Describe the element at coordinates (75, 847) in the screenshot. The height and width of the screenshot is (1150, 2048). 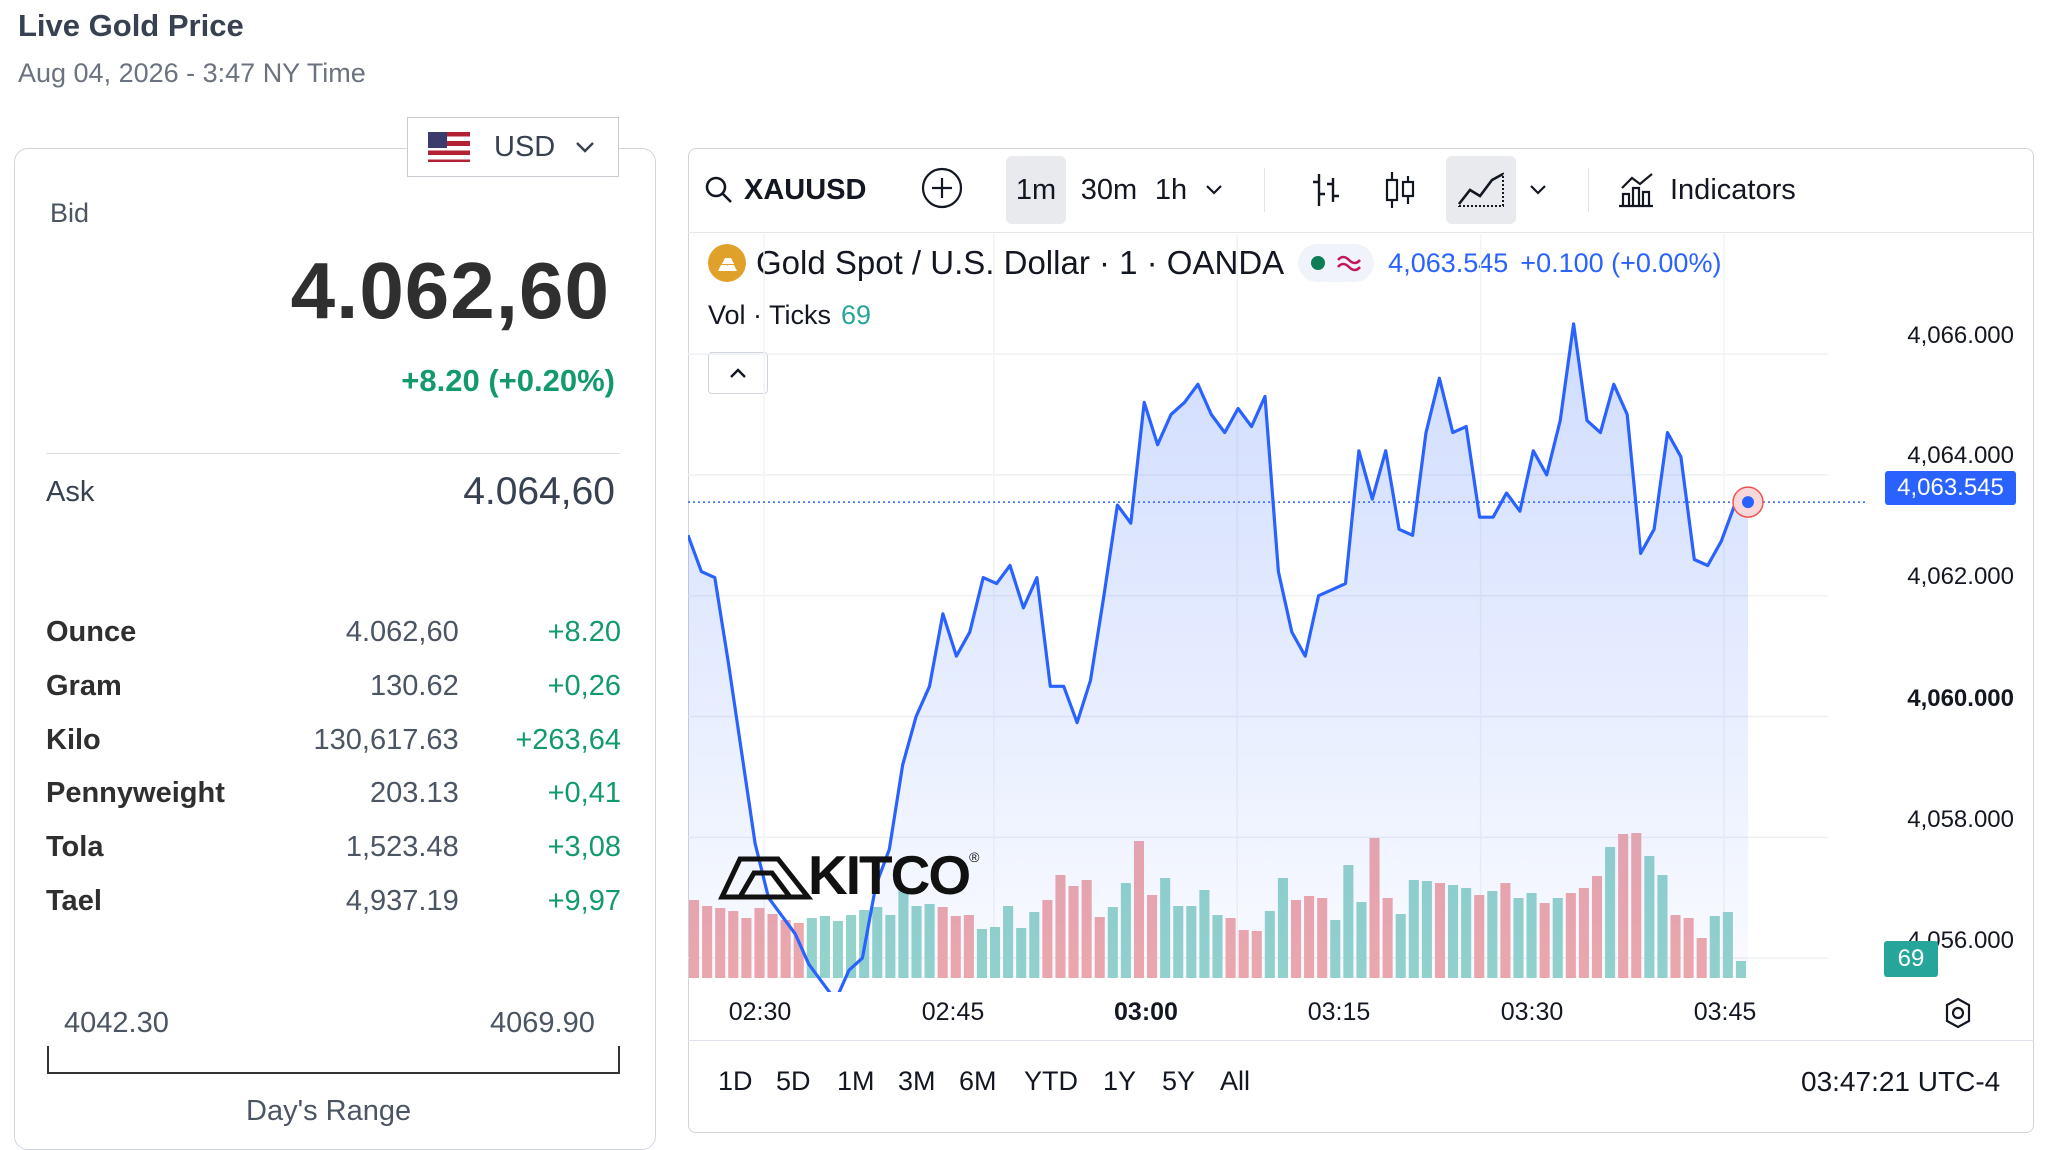
I see `unit-name: Tola` at that location.